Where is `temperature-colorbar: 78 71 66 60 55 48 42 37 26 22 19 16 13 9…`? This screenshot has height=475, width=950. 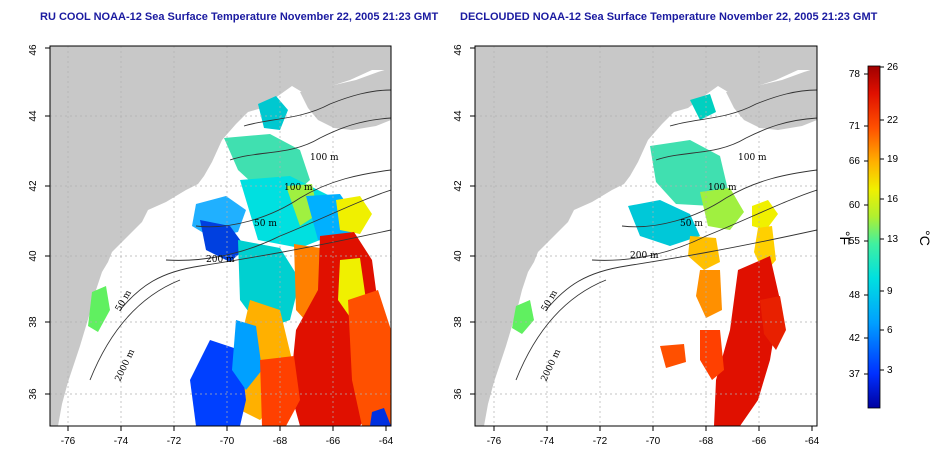 temperature-colorbar: 78 71 66 60 55 48 42 37 26 22 19 16 13 9… is located at coordinates (885, 235).